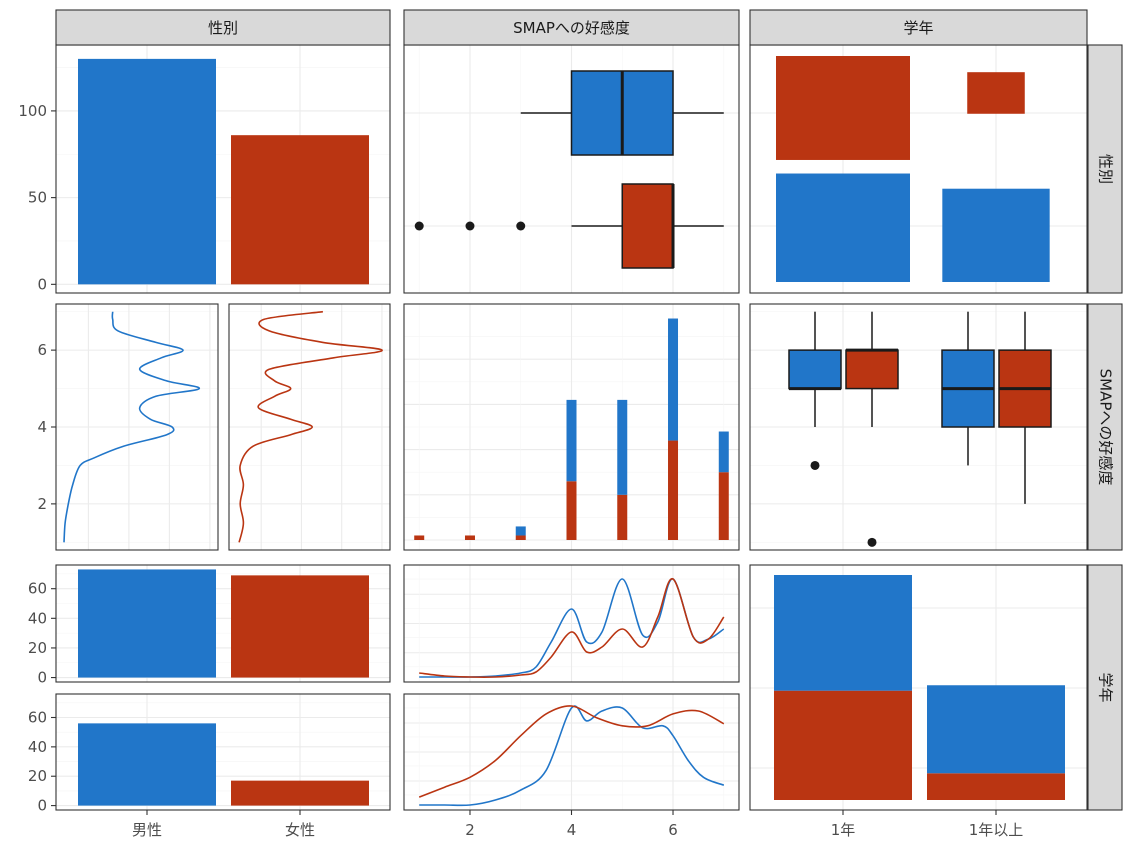 This screenshot has width=1133, height=850. I want to click on panel-grade-grade, so click(918, 687).